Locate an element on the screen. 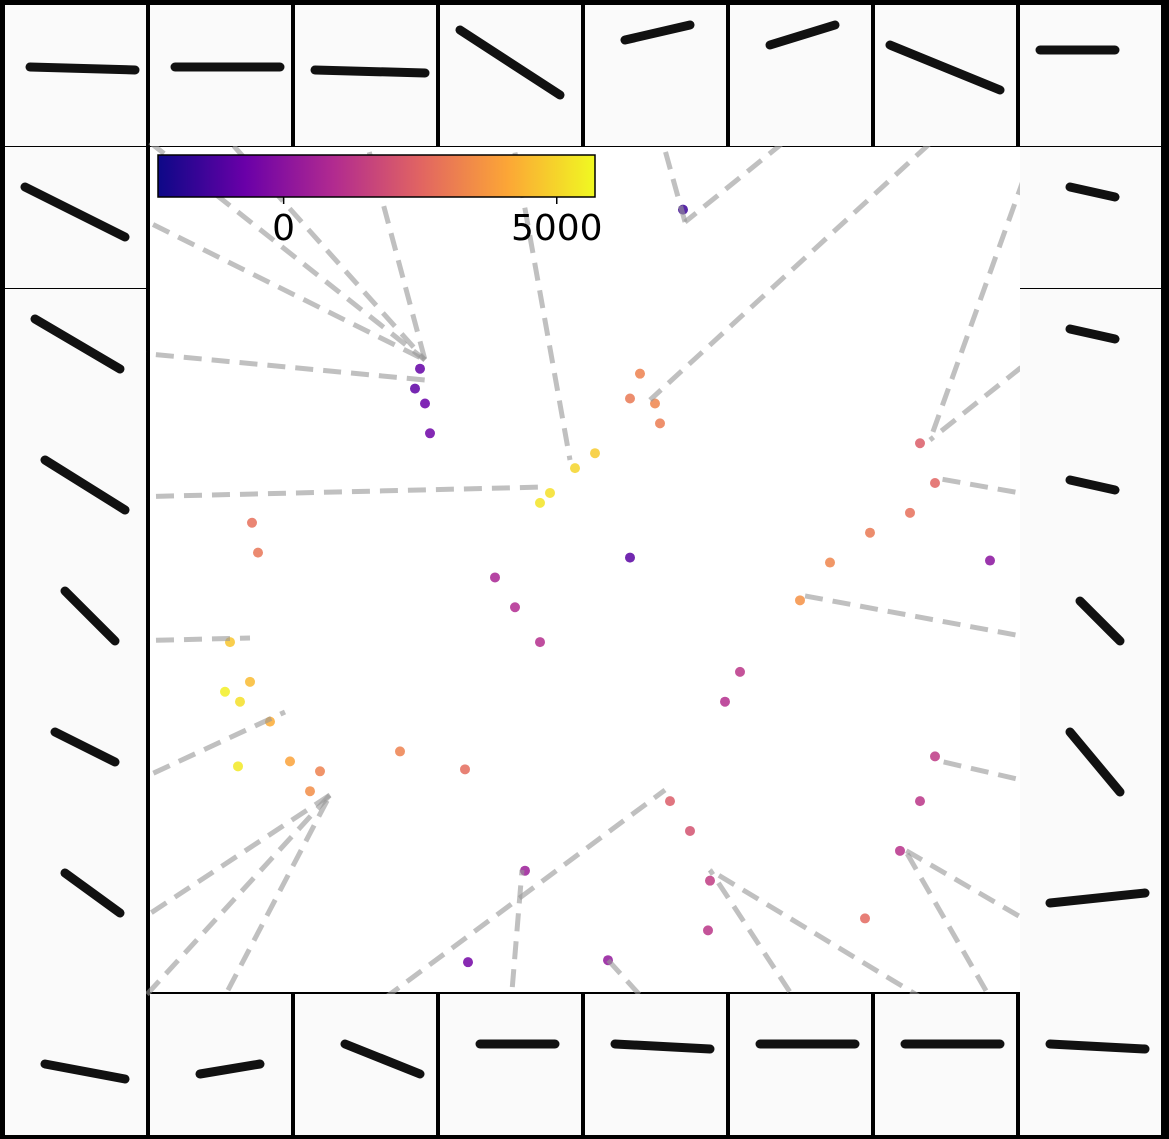 This screenshot has width=1169, height=1139. colorbar-bar is located at coordinates (376, 176).